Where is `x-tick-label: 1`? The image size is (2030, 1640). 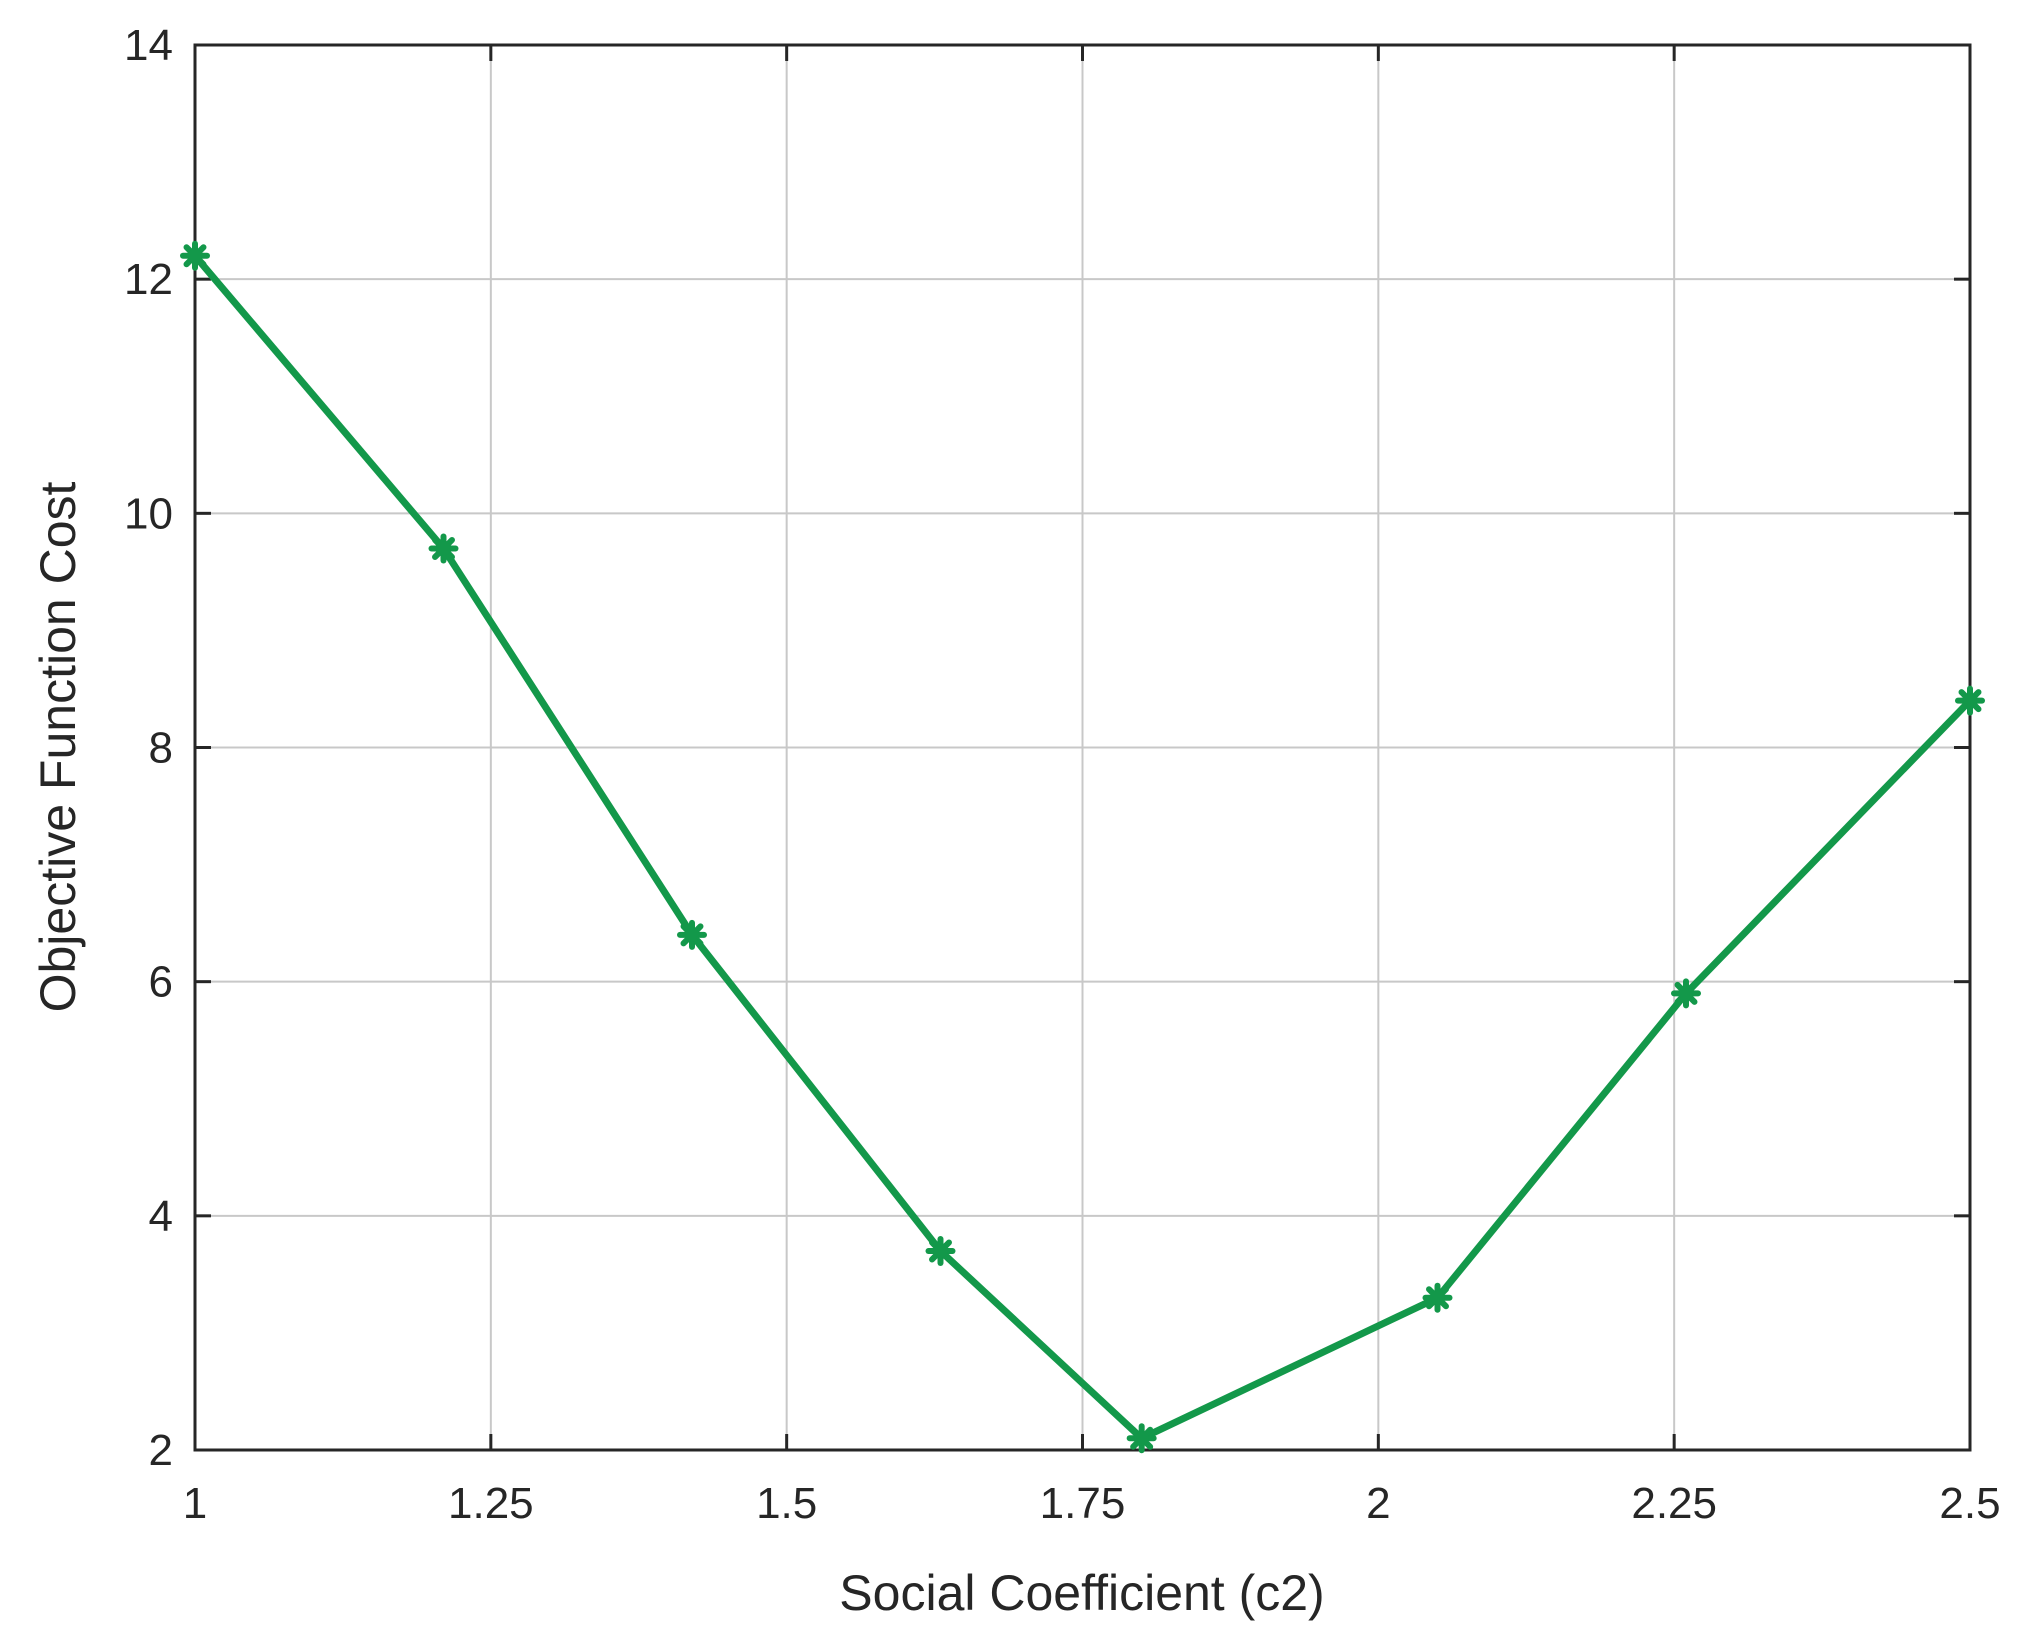
x-tick-label: 1 is located at coordinates (195, 1503).